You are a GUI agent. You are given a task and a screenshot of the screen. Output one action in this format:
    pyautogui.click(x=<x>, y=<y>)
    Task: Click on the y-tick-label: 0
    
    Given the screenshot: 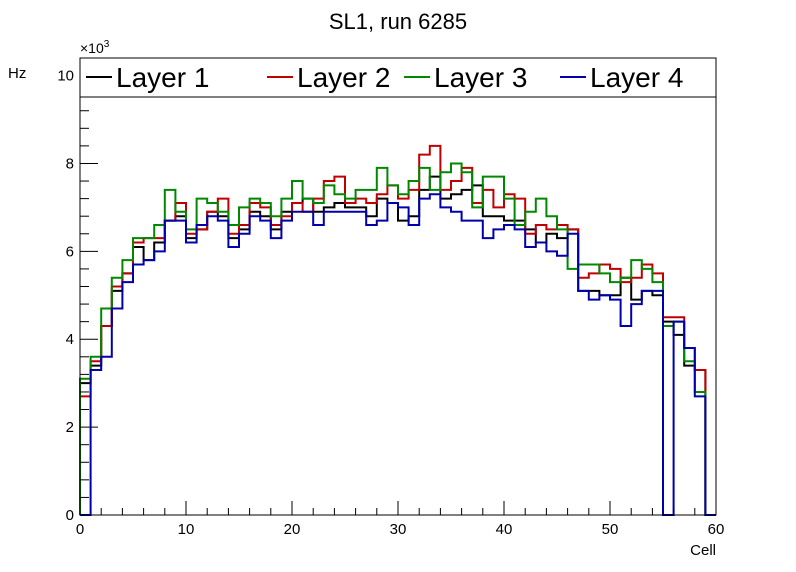 What is the action you would take?
    pyautogui.click(x=70, y=515)
    